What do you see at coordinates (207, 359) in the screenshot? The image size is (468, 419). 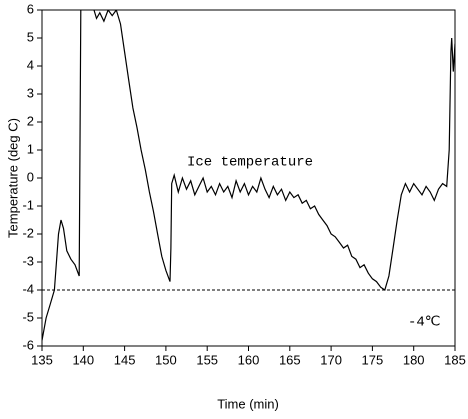 I see `x-tick-label: 155` at bounding box center [207, 359].